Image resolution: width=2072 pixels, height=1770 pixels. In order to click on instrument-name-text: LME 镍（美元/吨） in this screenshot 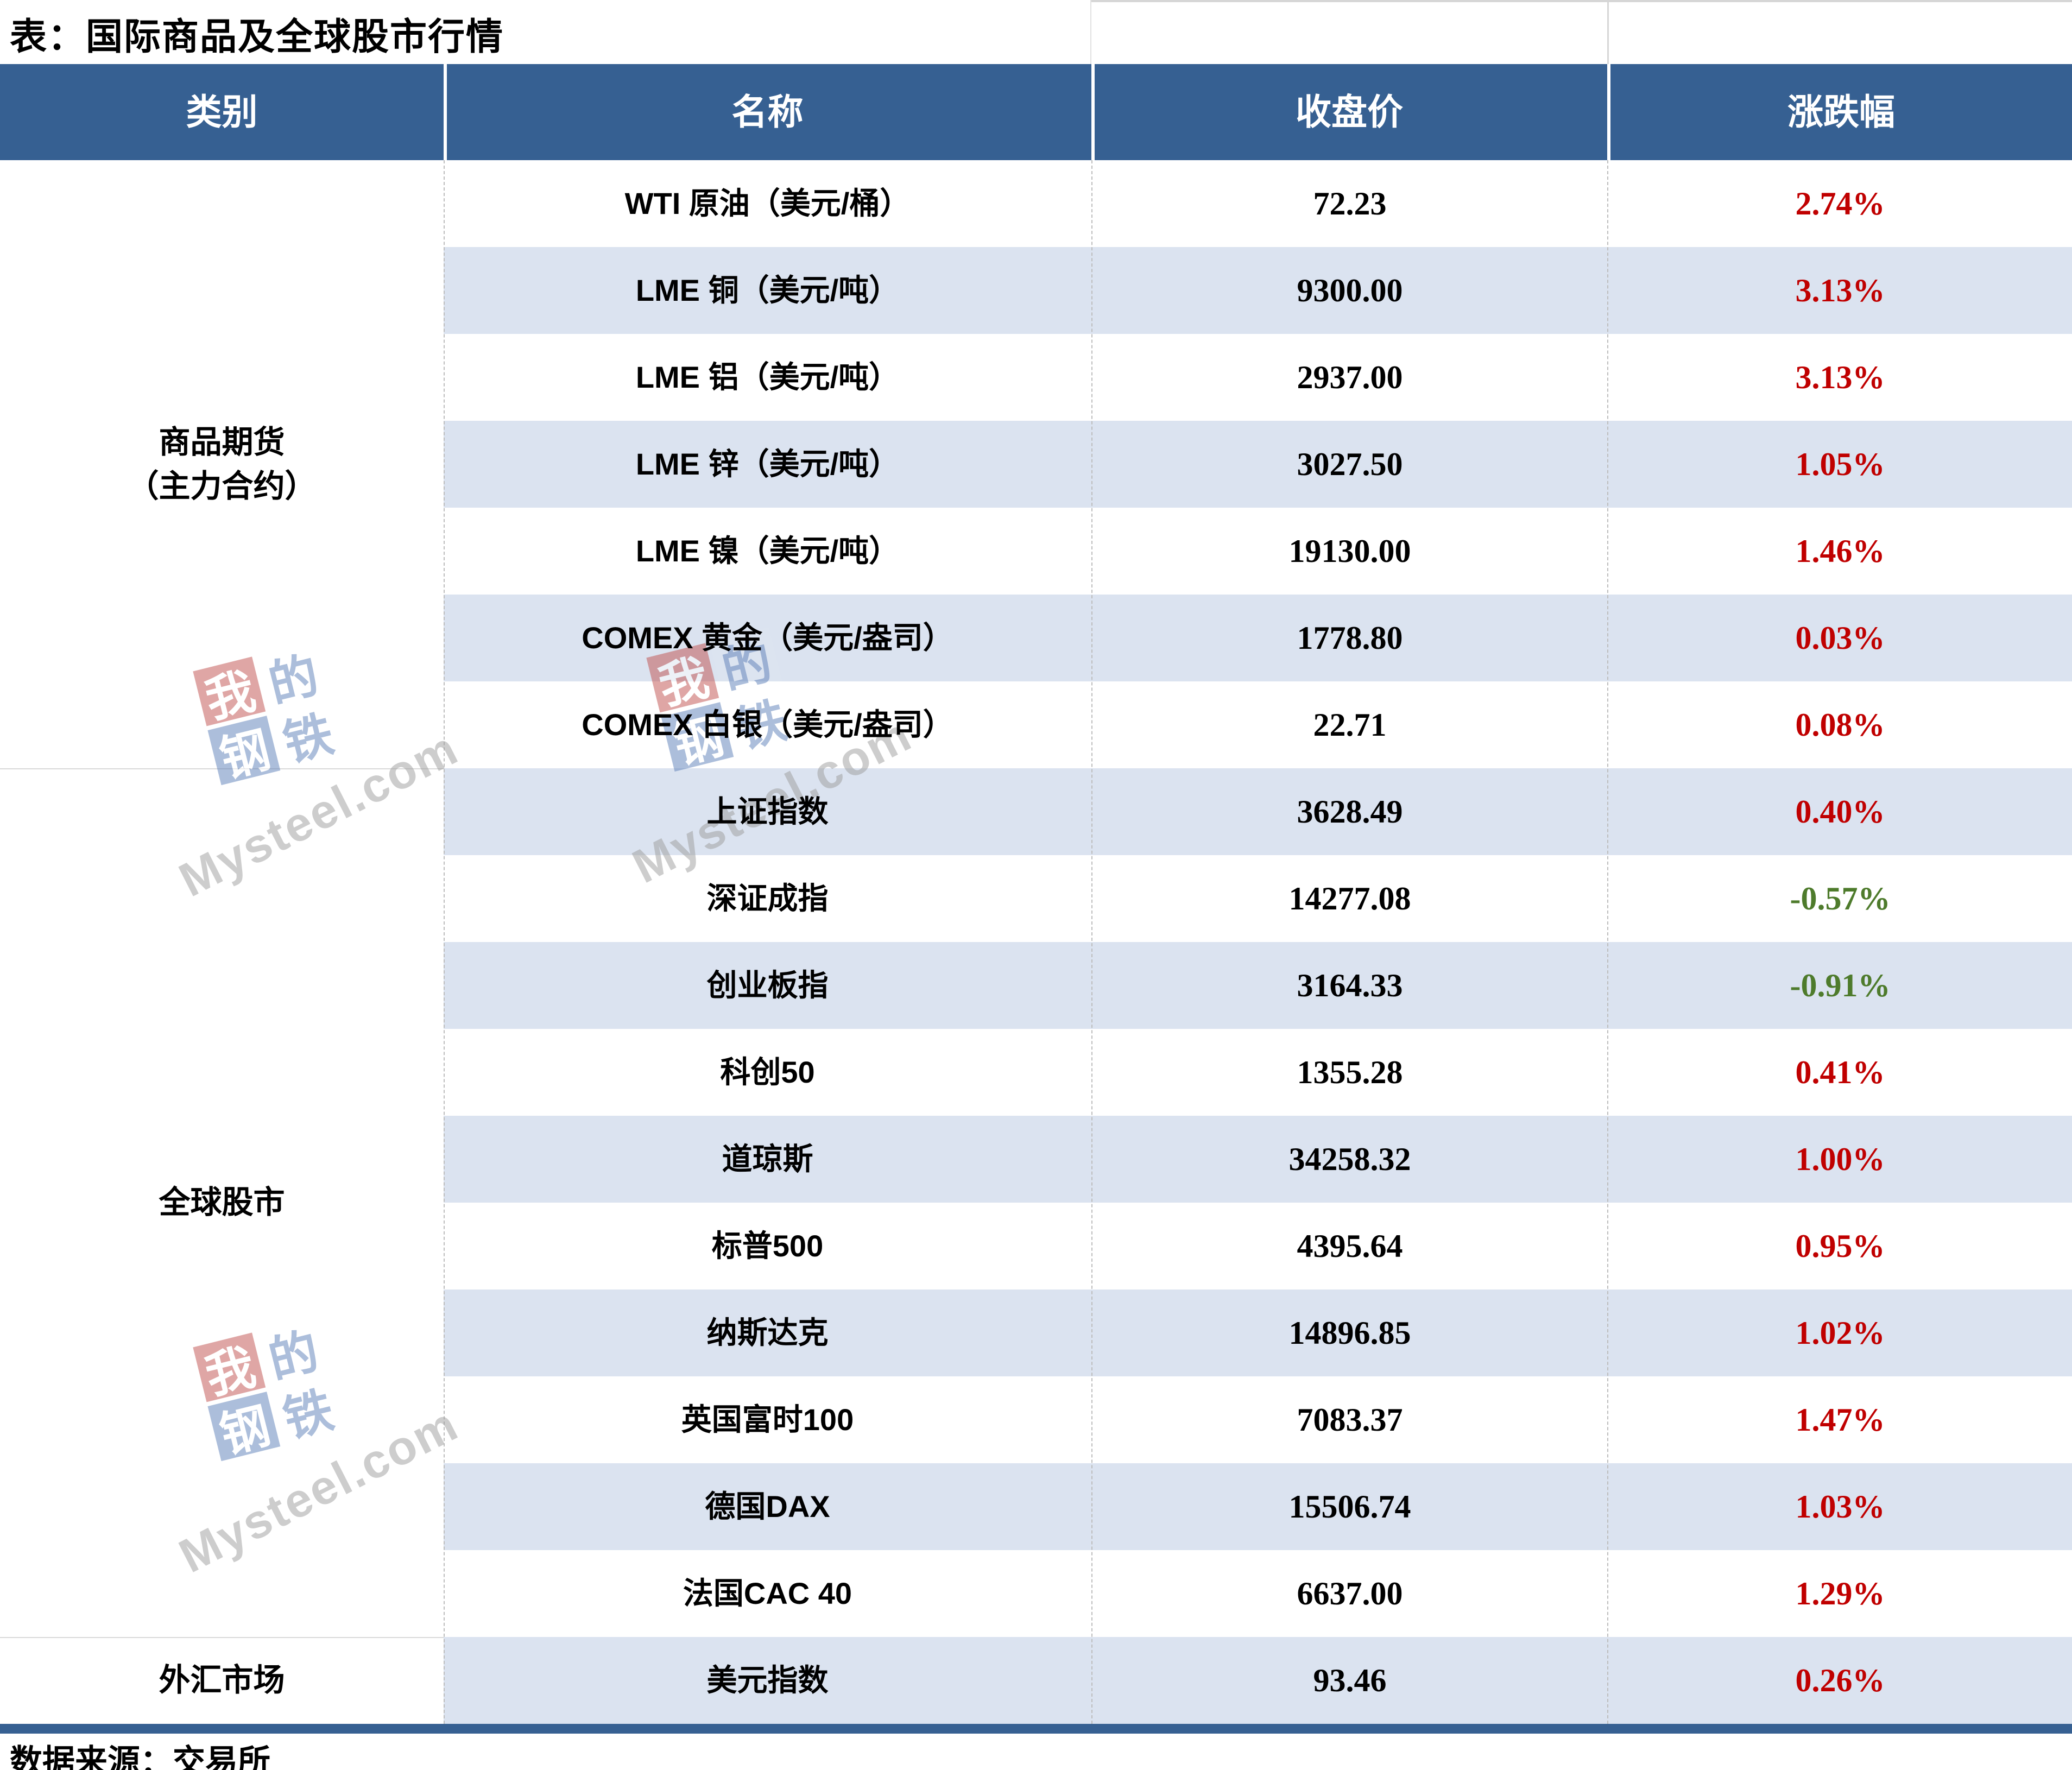, I will do `click(768, 551)`.